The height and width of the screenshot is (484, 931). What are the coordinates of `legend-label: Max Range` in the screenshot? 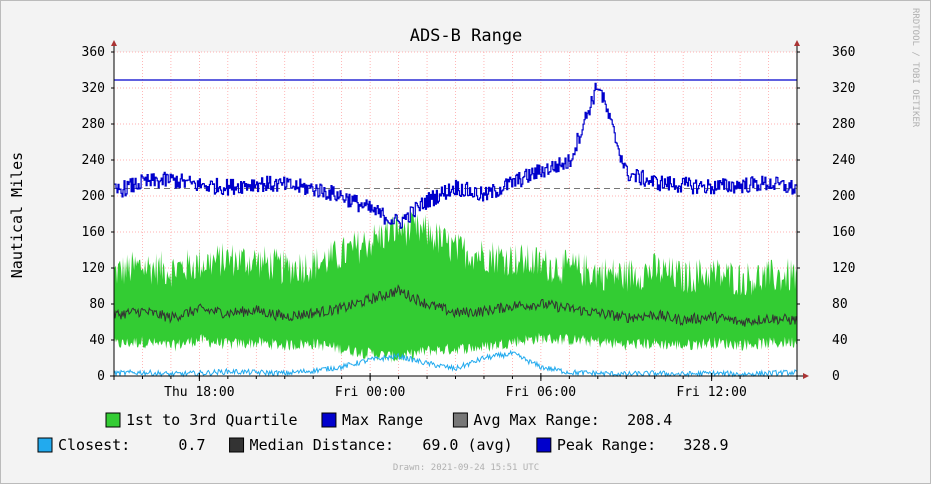 It's located at (382, 420).